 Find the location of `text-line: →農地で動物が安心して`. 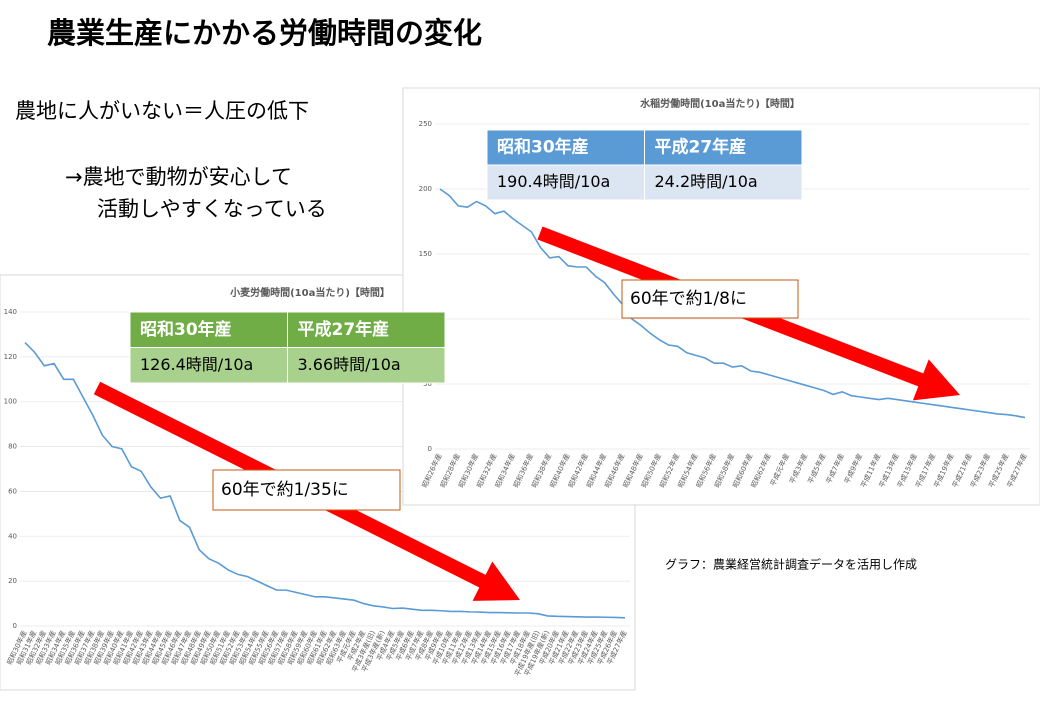

text-line: →農地で動物が安心して is located at coordinates (178, 177).